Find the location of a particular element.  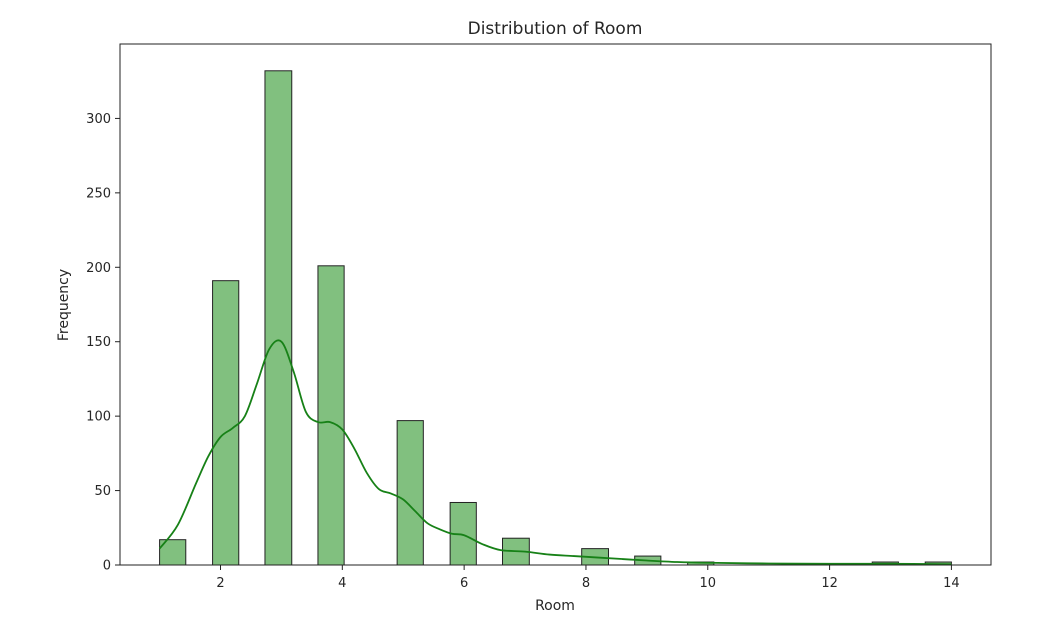

x-tick-label: 8 is located at coordinates (586, 583).